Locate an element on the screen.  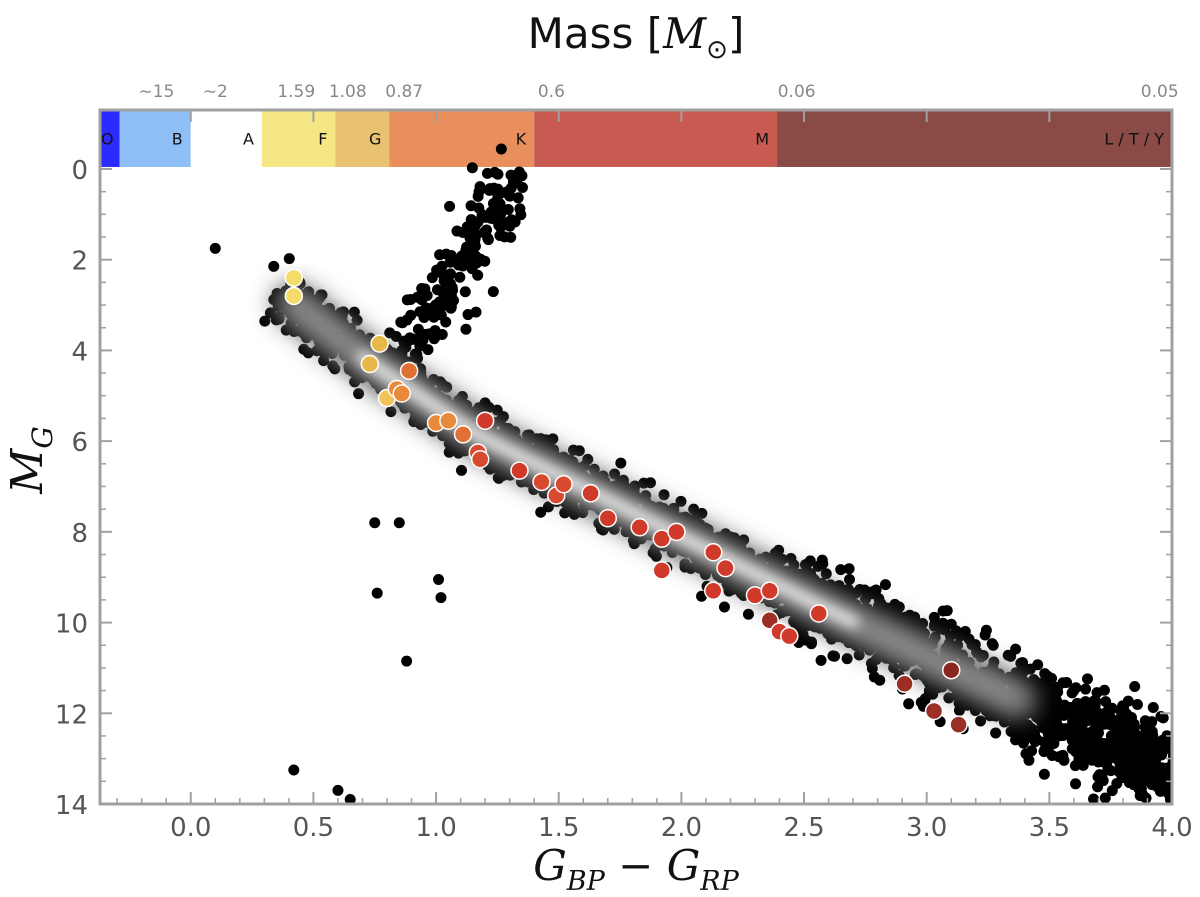
x-tick-label: 2.5 is located at coordinates (803, 828).